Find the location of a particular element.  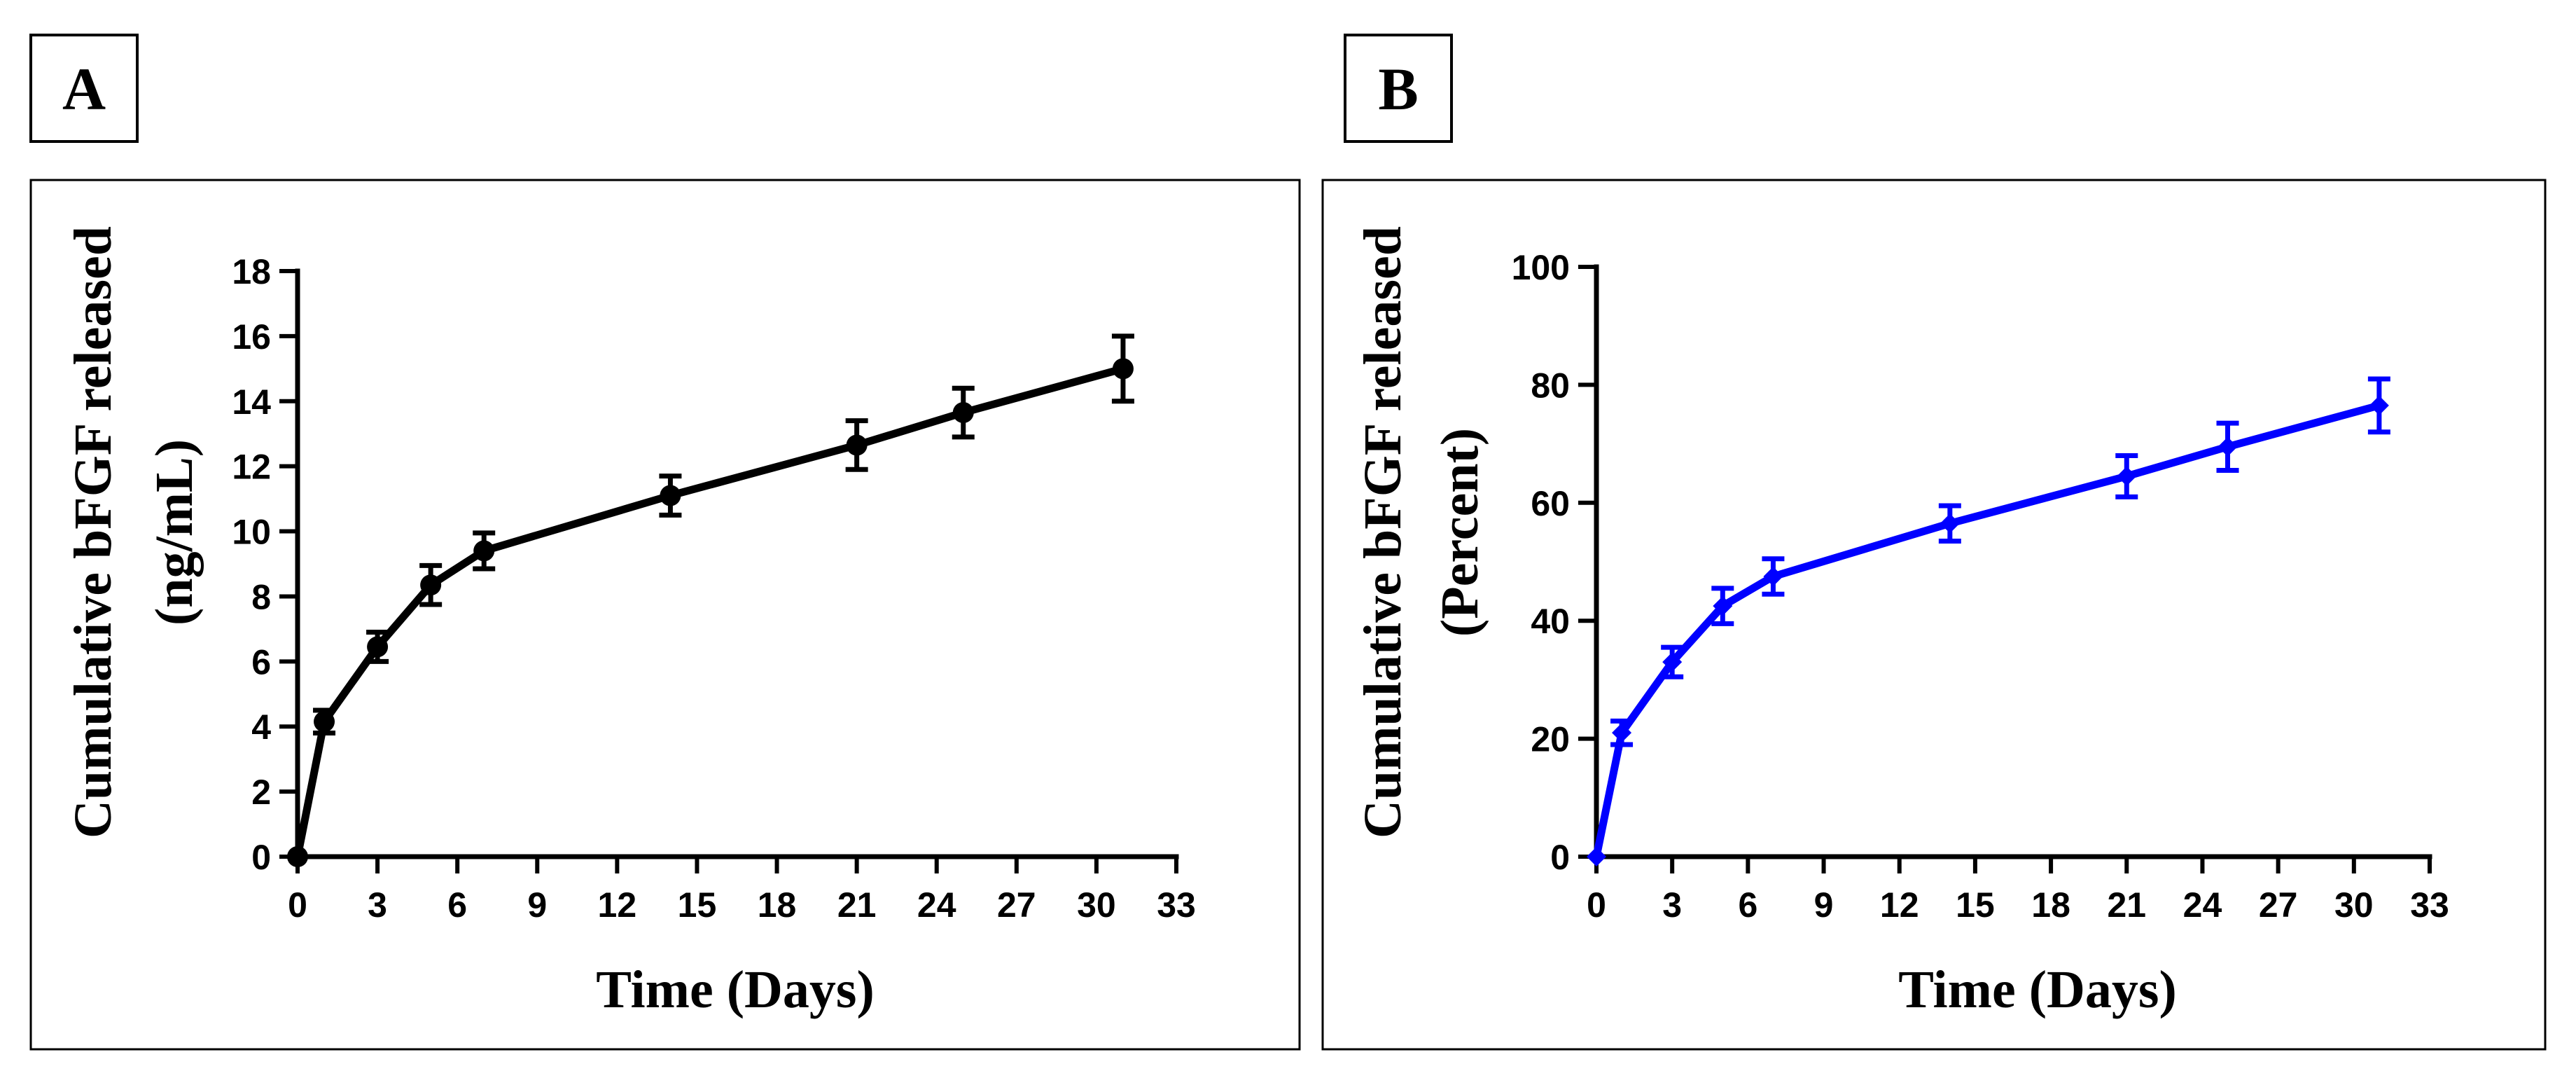

chart-b-x-tick-label: 0 is located at coordinates (1596, 905).